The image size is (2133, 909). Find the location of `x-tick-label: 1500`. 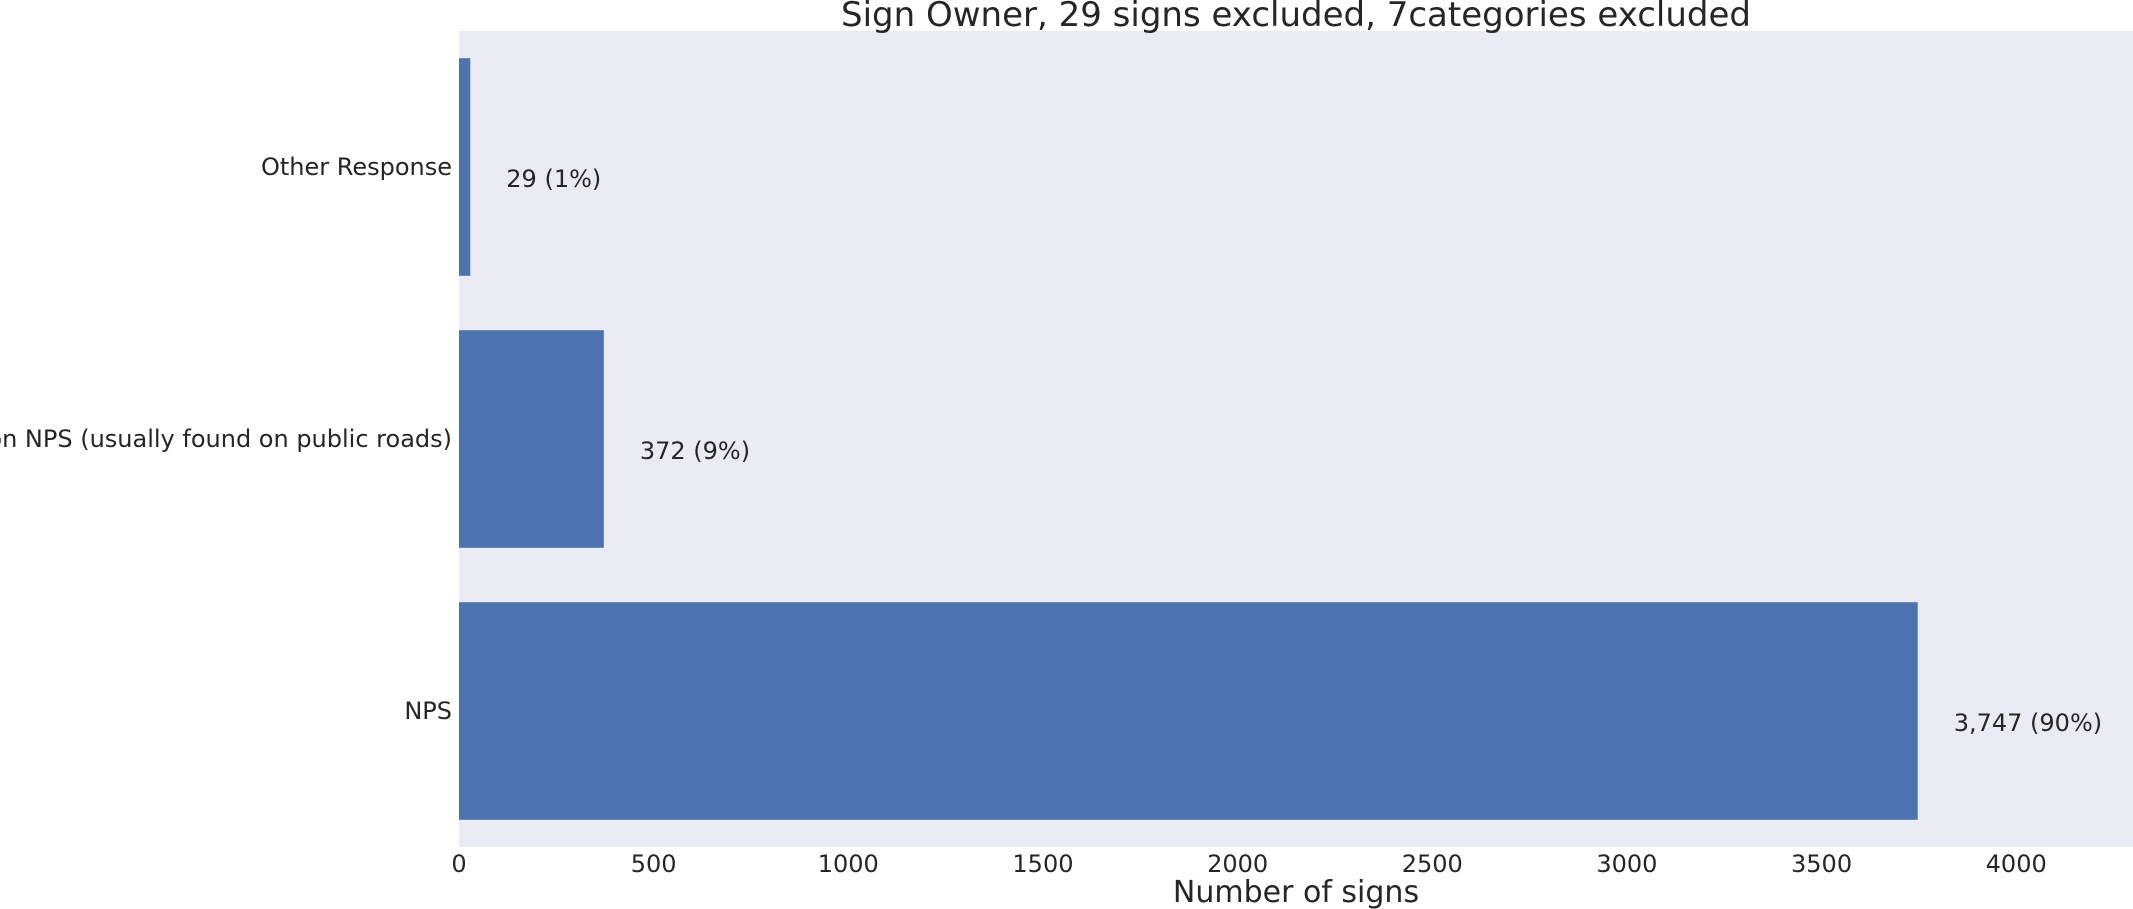

x-tick-label: 1500 is located at coordinates (1042, 864).